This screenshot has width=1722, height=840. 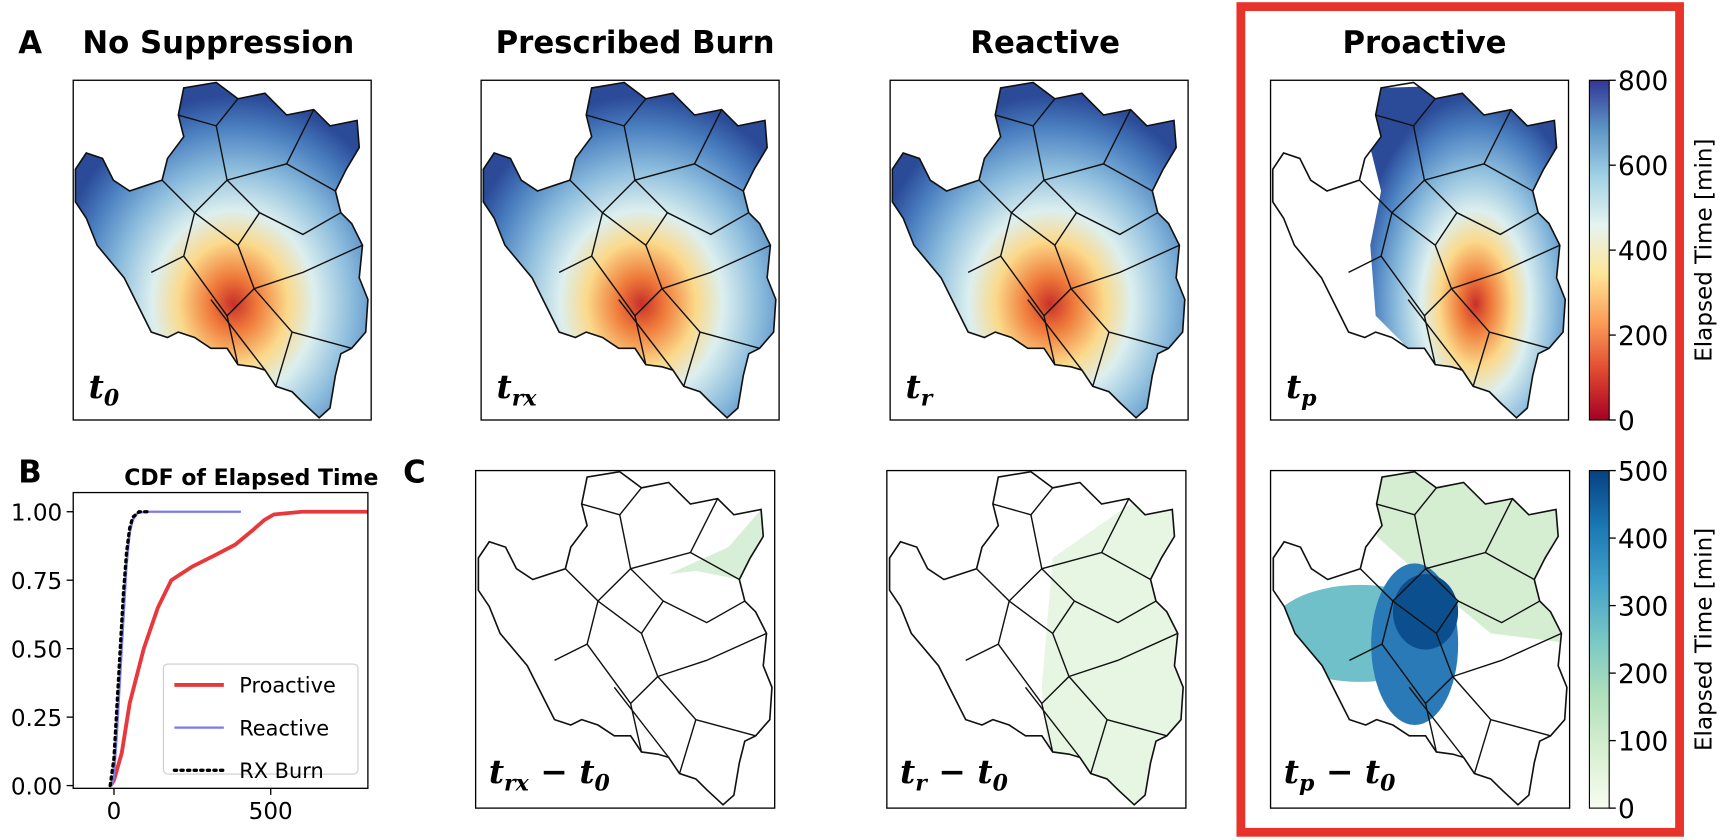 I want to click on y-tick-label: 0.00, so click(x=36, y=787).